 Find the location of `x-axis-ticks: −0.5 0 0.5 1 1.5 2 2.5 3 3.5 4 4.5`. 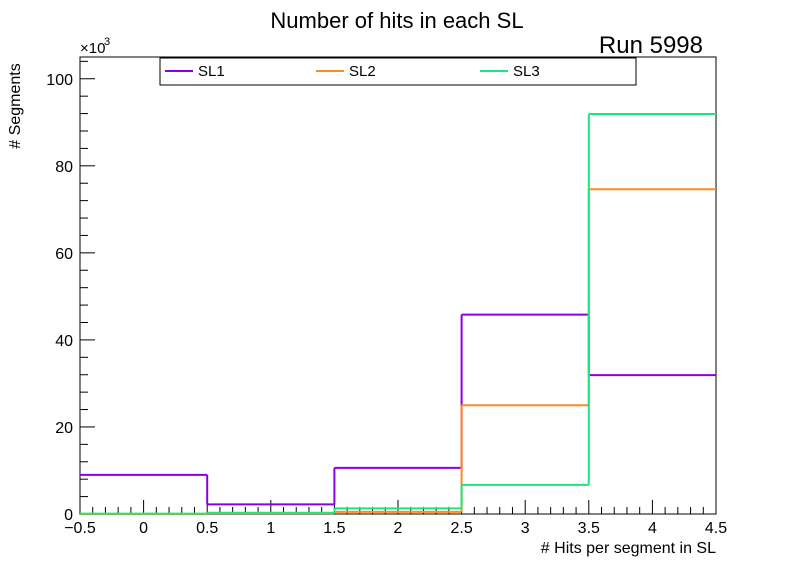

x-axis-ticks: −0.5 0 0.5 1 1.5 2 2.5 3 3.5 4 4.5 is located at coordinates (395, 518).